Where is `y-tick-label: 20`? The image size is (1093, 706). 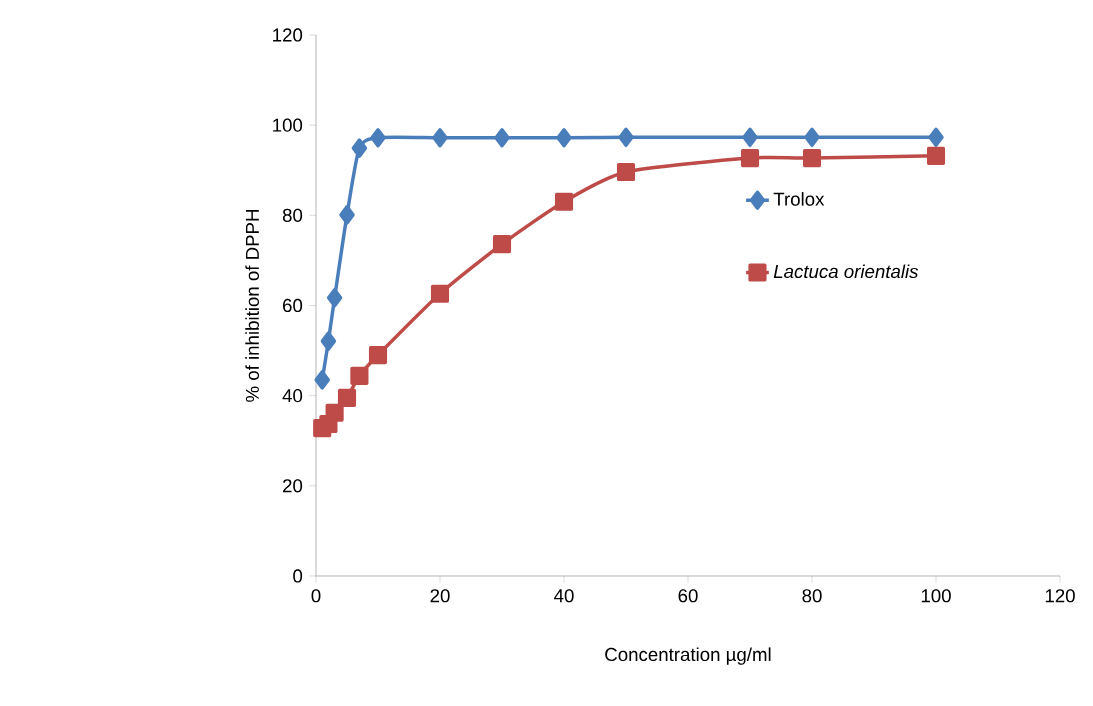 y-tick-label: 20 is located at coordinates (293, 486).